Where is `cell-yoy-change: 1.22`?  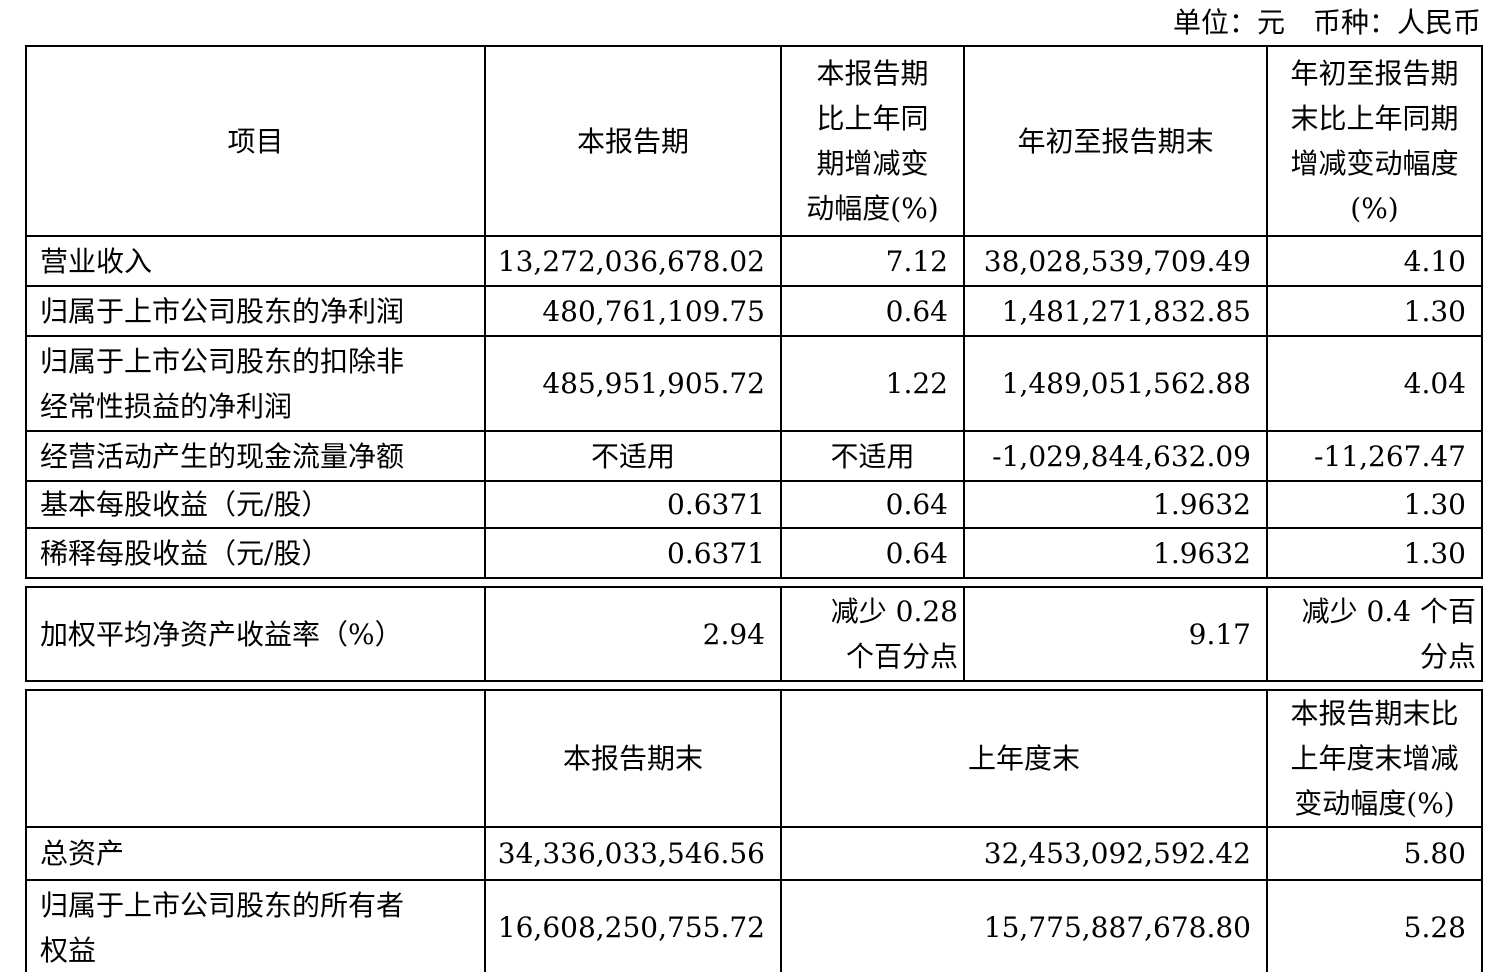 cell-yoy-change: 1.22 is located at coordinates (872, 383).